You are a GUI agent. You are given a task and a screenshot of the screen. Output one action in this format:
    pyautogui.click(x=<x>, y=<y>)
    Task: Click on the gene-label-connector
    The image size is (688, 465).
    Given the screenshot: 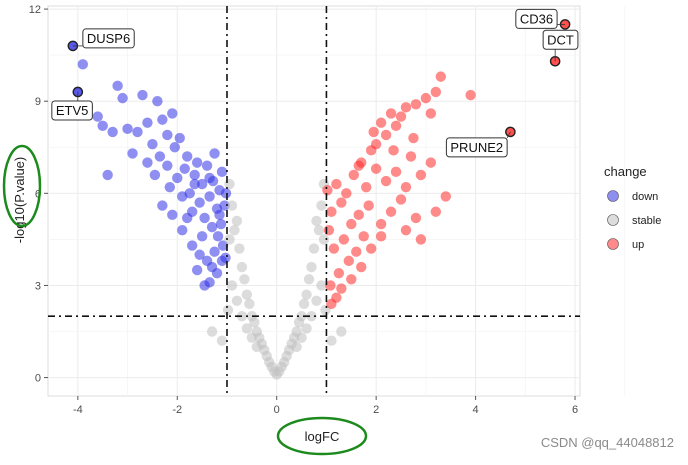 What is the action you would take?
    pyautogui.click(x=508, y=135)
    